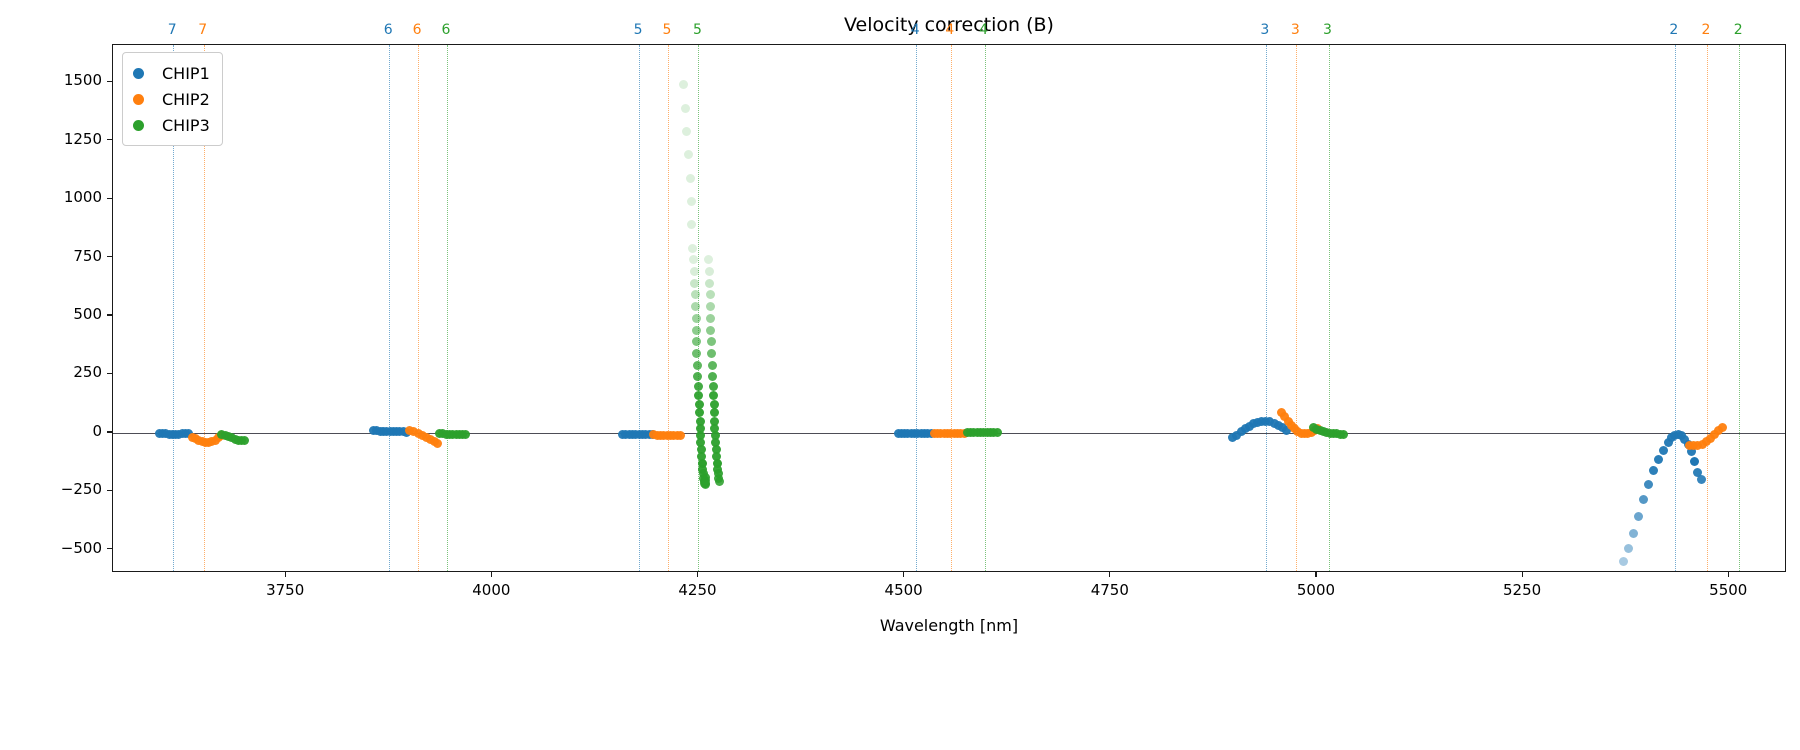 This screenshot has height=750, width=1800. What do you see at coordinates (1109, 590) in the screenshot?
I see `x-tick-label: 4750` at bounding box center [1109, 590].